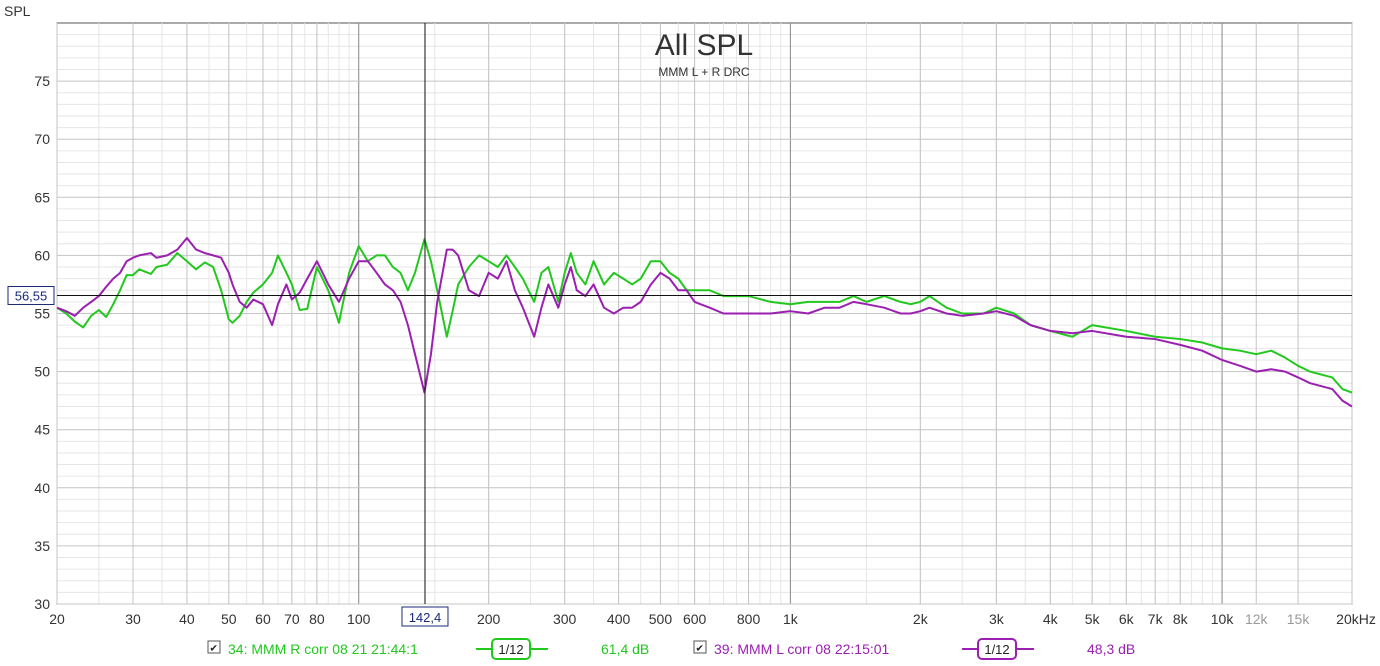 This screenshot has width=1380, height=666. I want to click on x-tick-label: 40, so click(187, 619).